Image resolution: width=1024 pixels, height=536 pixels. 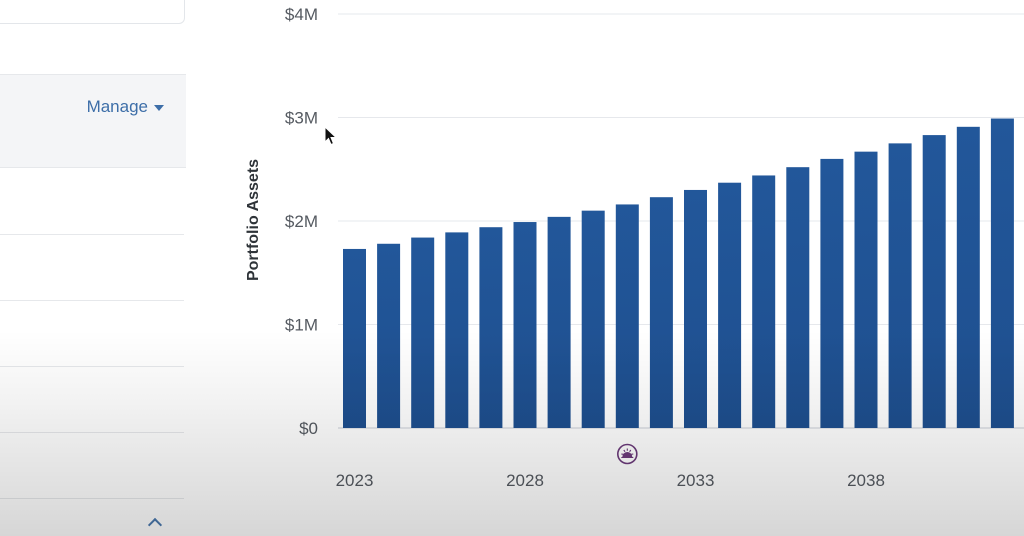 What do you see at coordinates (559, 322) in the screenshot?
I see `bar-2029` at bounding box center [559, 322].